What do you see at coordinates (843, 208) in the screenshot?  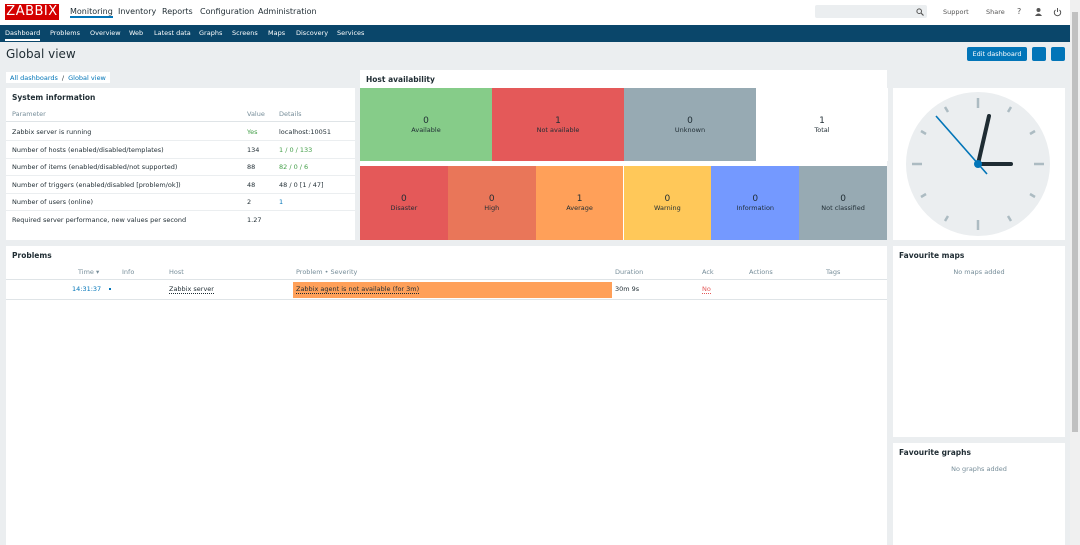 I see `severity-label: Not classified` at bounding box center [843, 208].